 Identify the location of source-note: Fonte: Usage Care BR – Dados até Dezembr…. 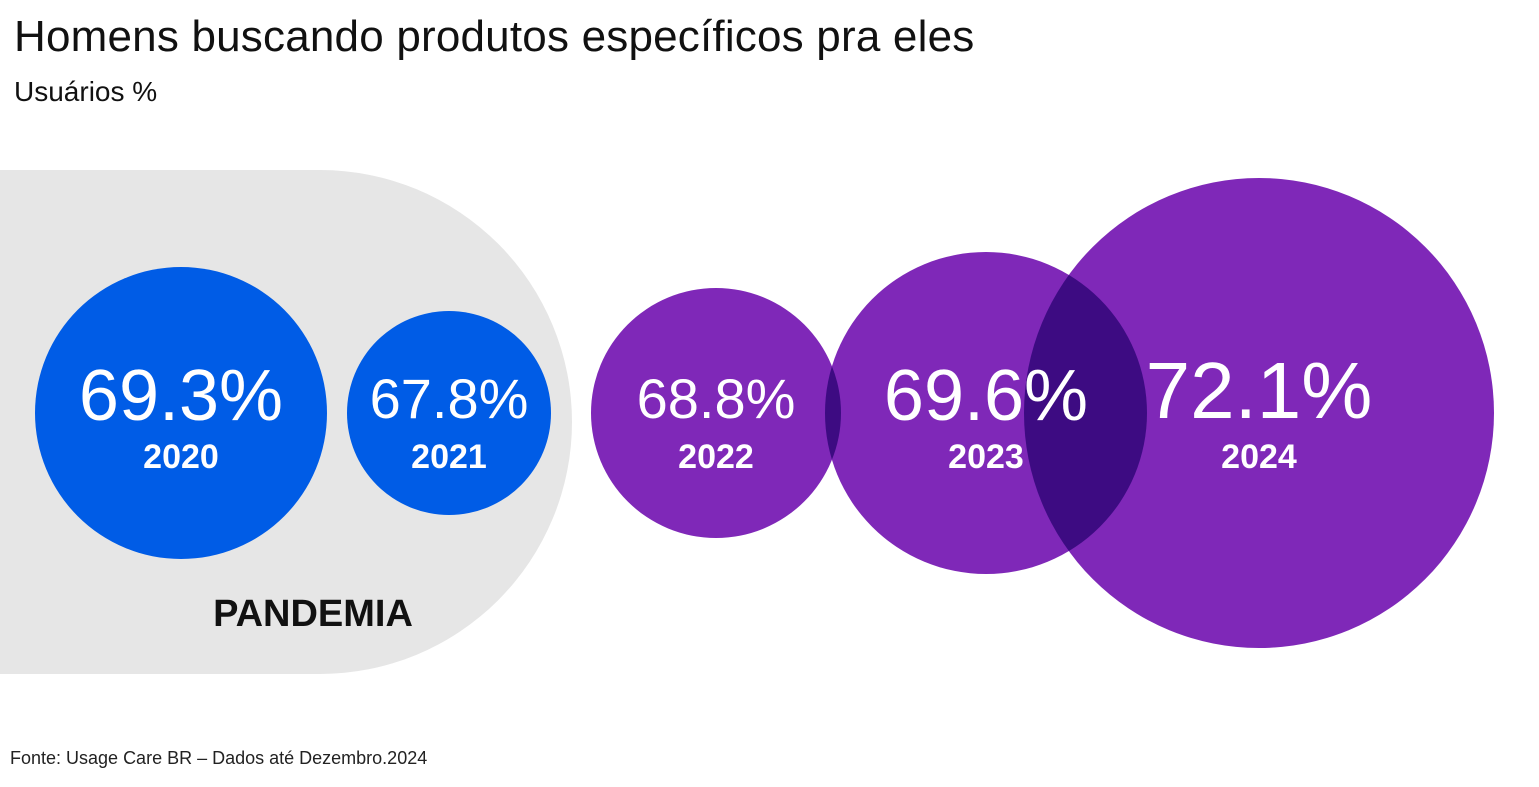
(219, 758).